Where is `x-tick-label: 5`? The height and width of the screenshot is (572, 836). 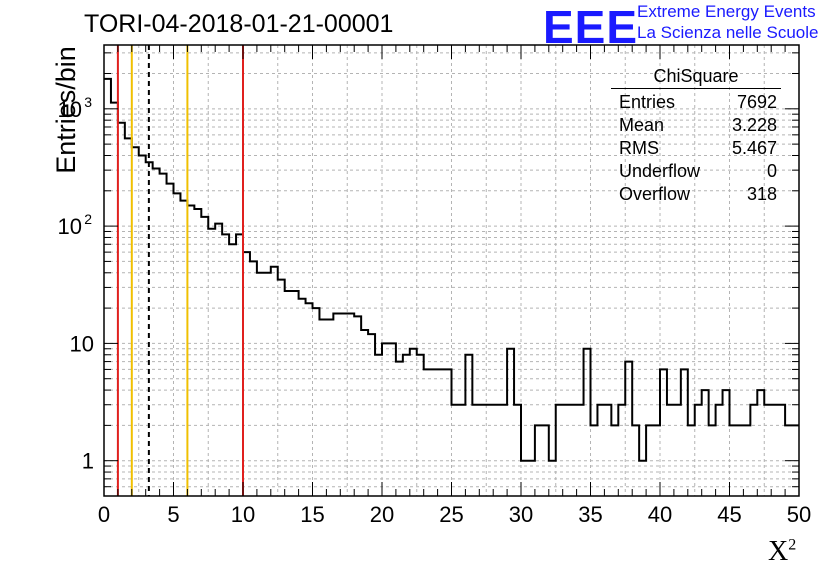 x-tick-label: 5 is located at coordinates (173, 514).